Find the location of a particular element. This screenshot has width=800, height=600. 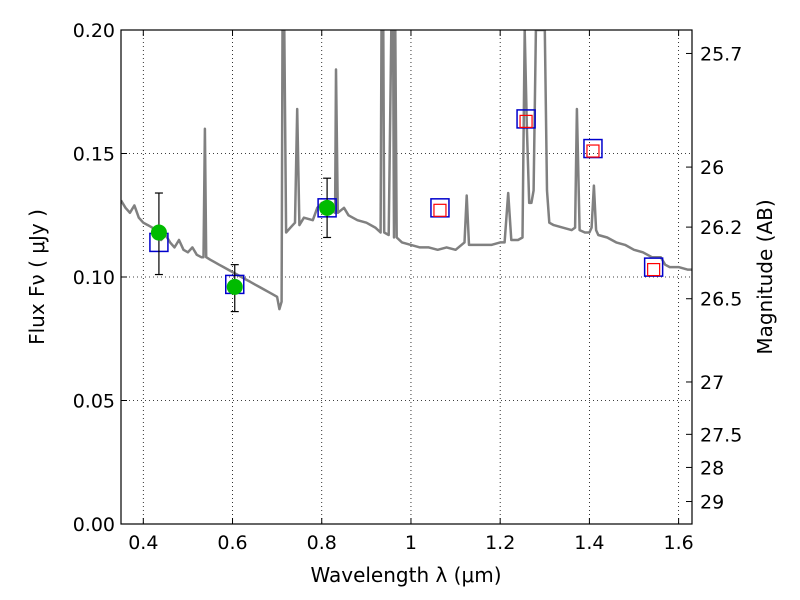

y-axis-left: 0.00 0.05 0.10 0.15 0.20 is located at coordinates (100, 278).